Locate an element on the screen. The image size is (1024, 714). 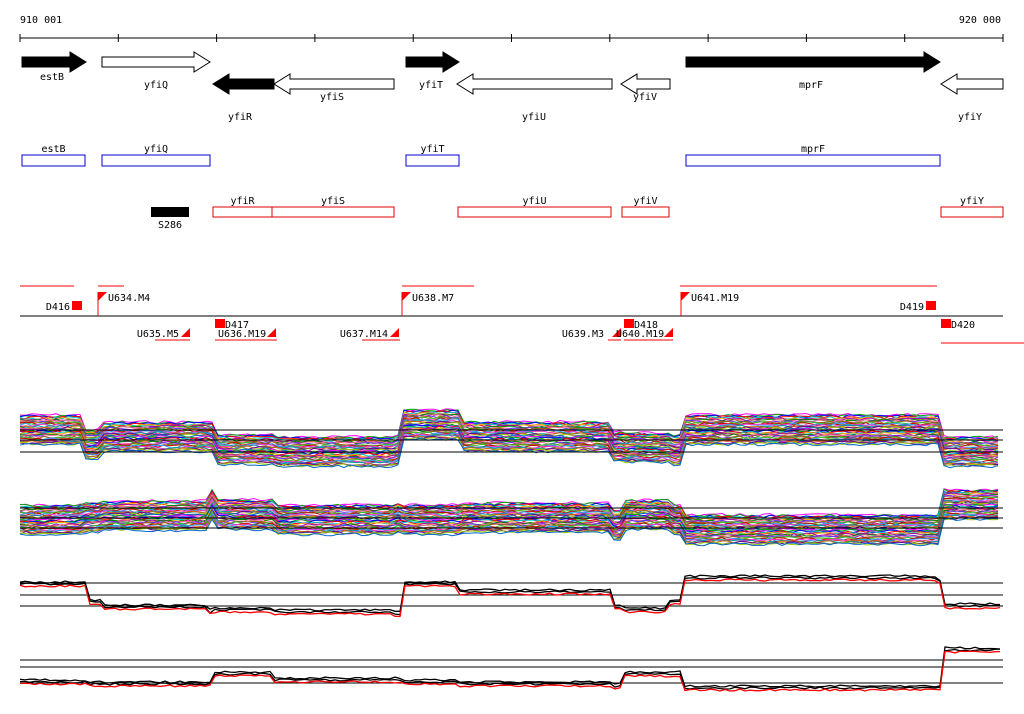
gene-label-yfiS: yfiS is located at coordinates (332, 97).